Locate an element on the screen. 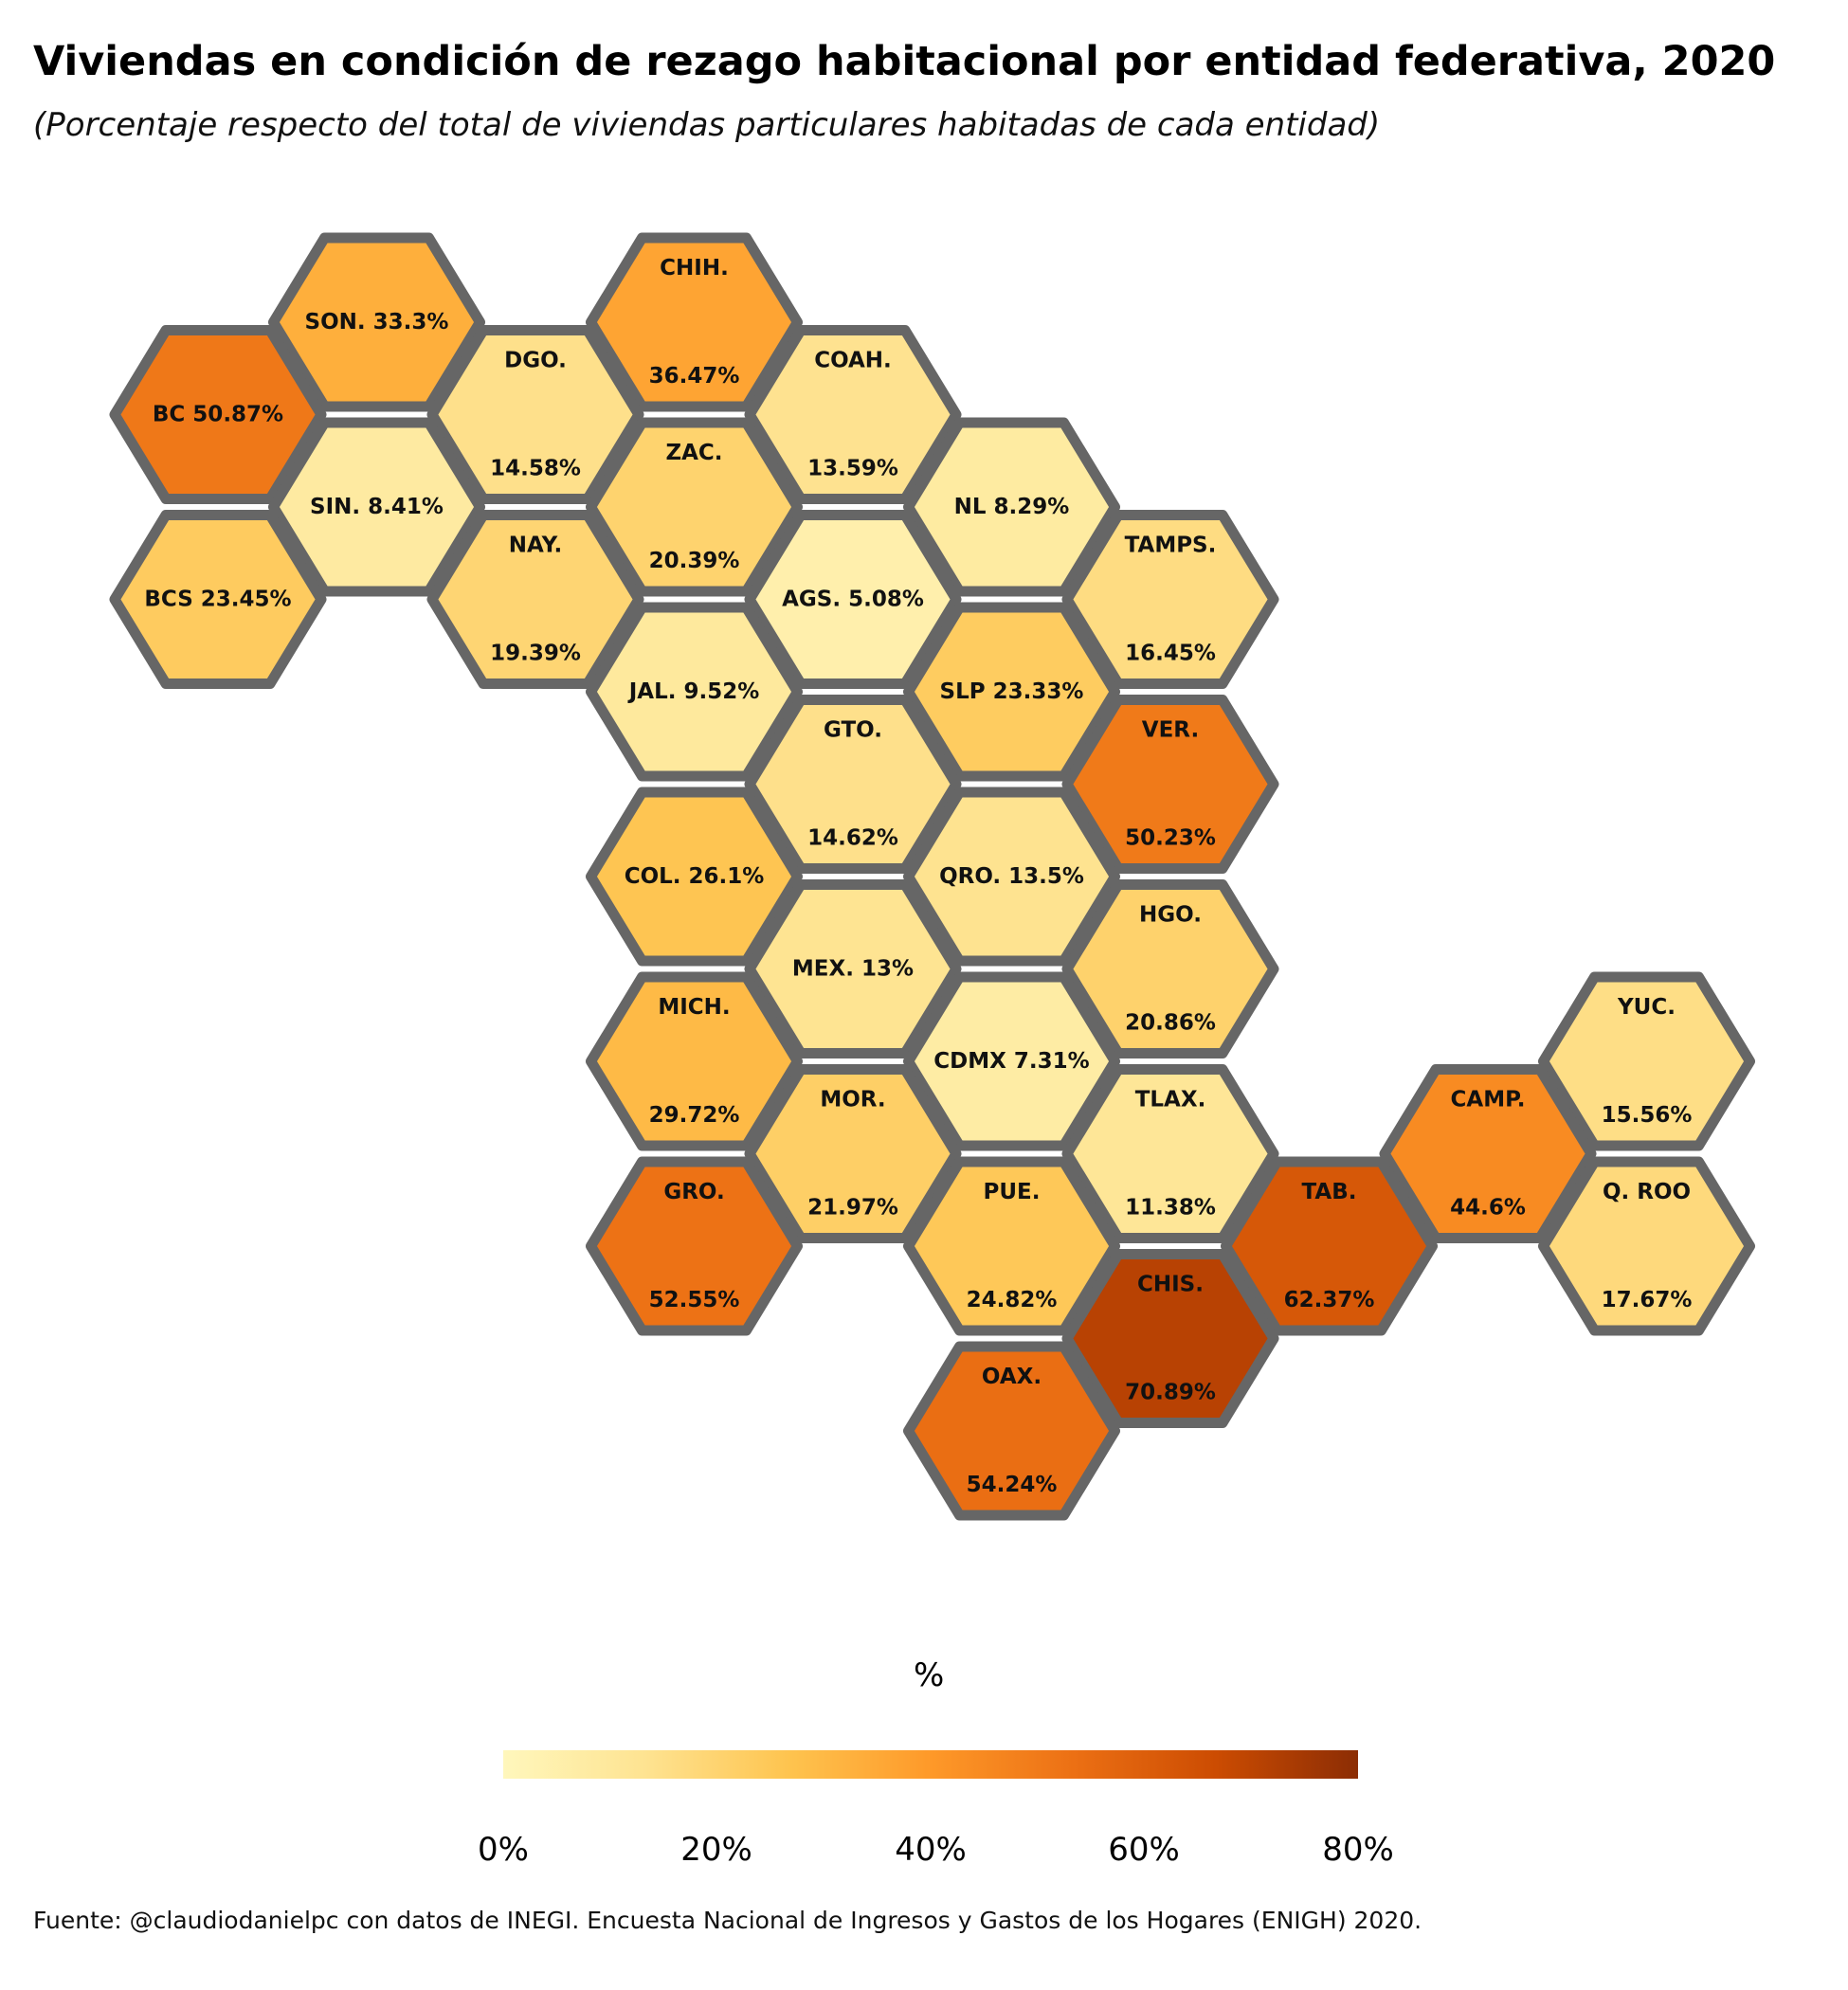 The image size is (1848, 1990). hex-label: MICH. is located at coordinates (694, 1007).